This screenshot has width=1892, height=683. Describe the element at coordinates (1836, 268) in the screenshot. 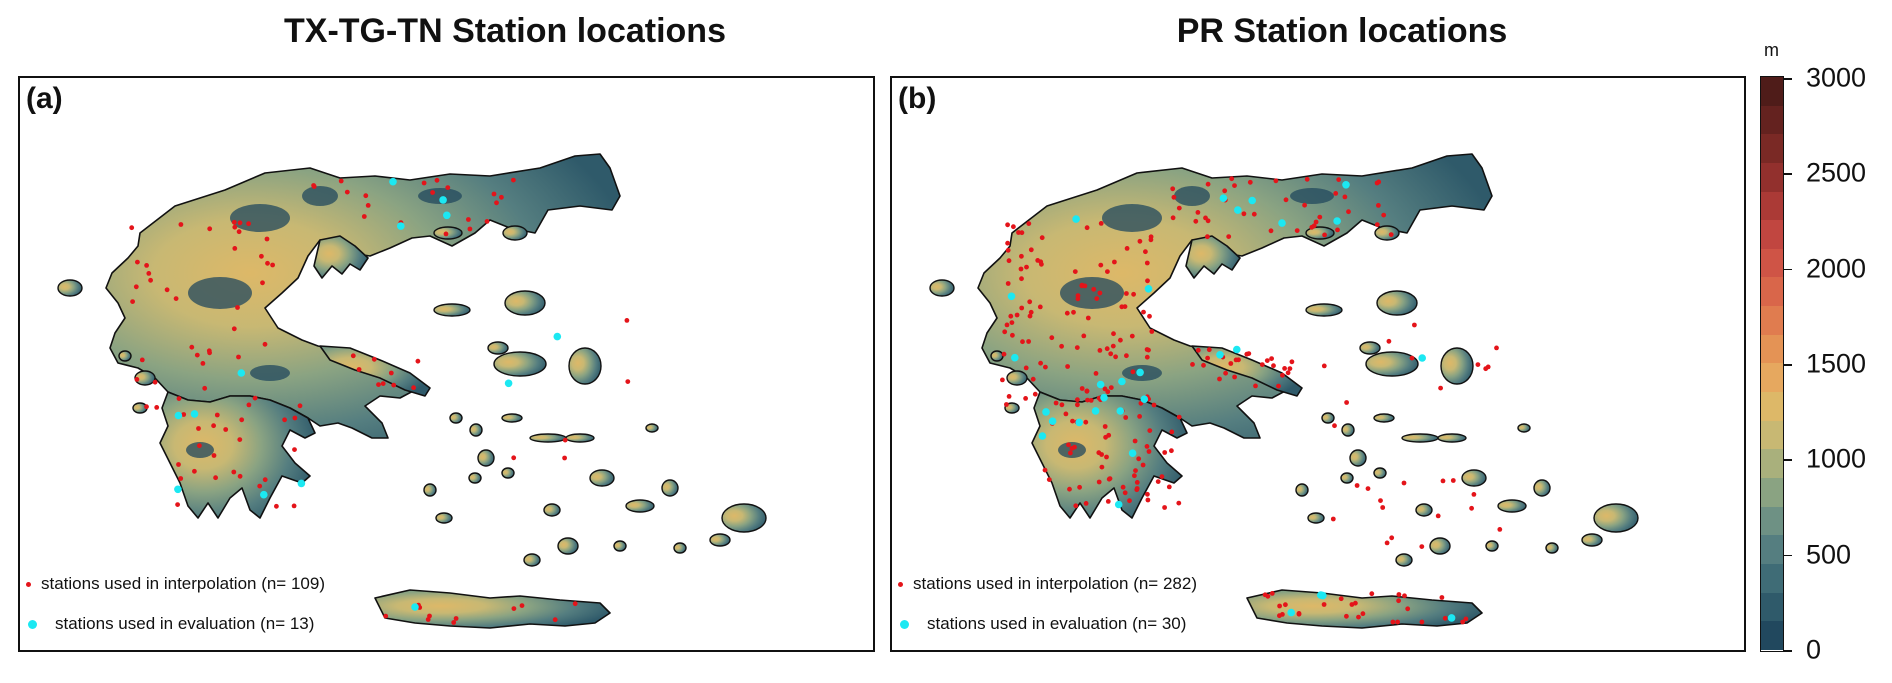

I see `colorbar-tick-label: 2000` at that location.